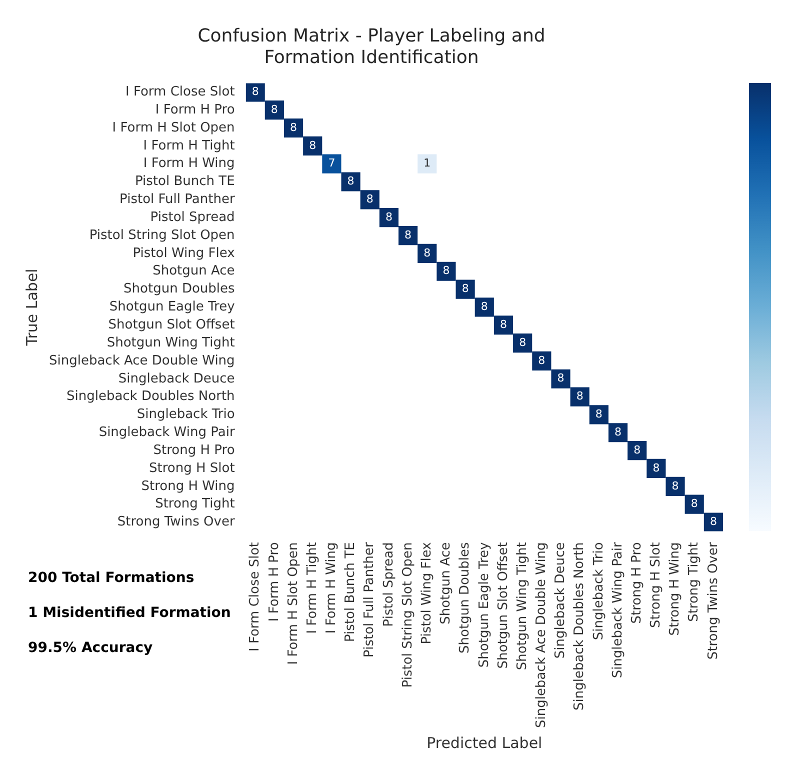 This screenshot has height=765, width=785. What do you see at coordinates (184, 253) in the screenshot?
I see `y-tick-label: Pistol Wing Flex` at bounding box center [184, 253].